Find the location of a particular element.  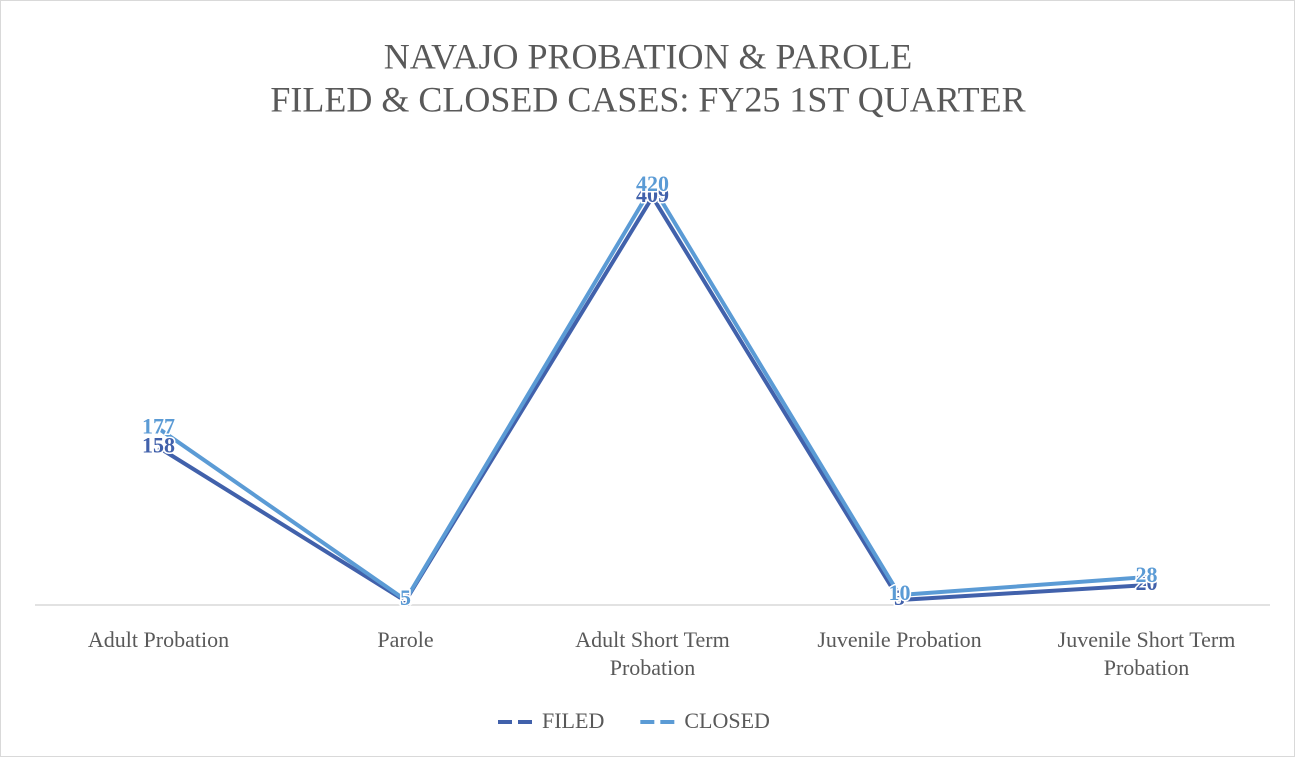

chart-subtitle: FILED & CLOSED CASES: FY25 1ST QUARTER is located at coordinates (647, 99).